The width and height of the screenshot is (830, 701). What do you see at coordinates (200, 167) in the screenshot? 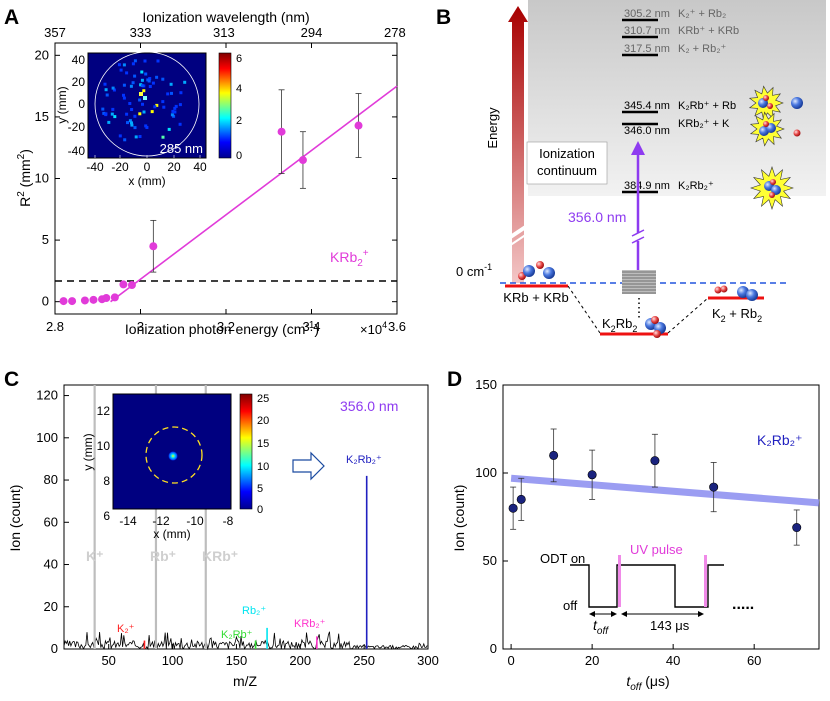
I see `panel-a-inset-xtick-label: 40` at bounding box center [200, 167].